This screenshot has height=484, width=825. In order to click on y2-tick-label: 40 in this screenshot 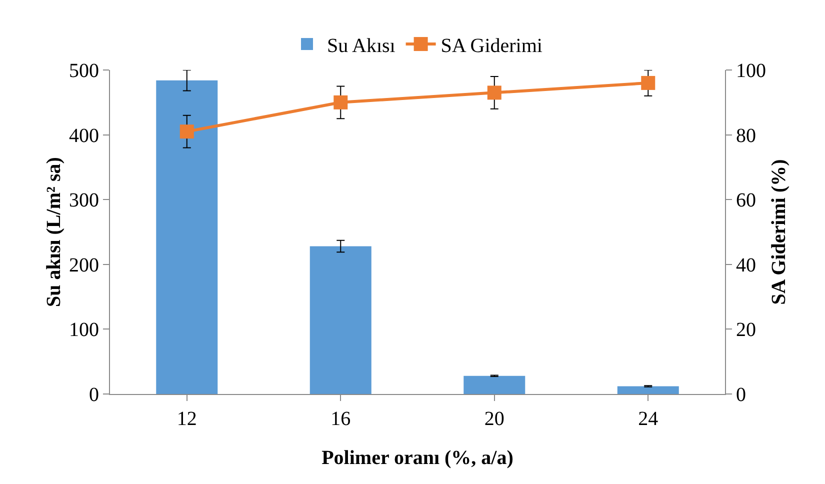, I will do `click(746, 265)`.